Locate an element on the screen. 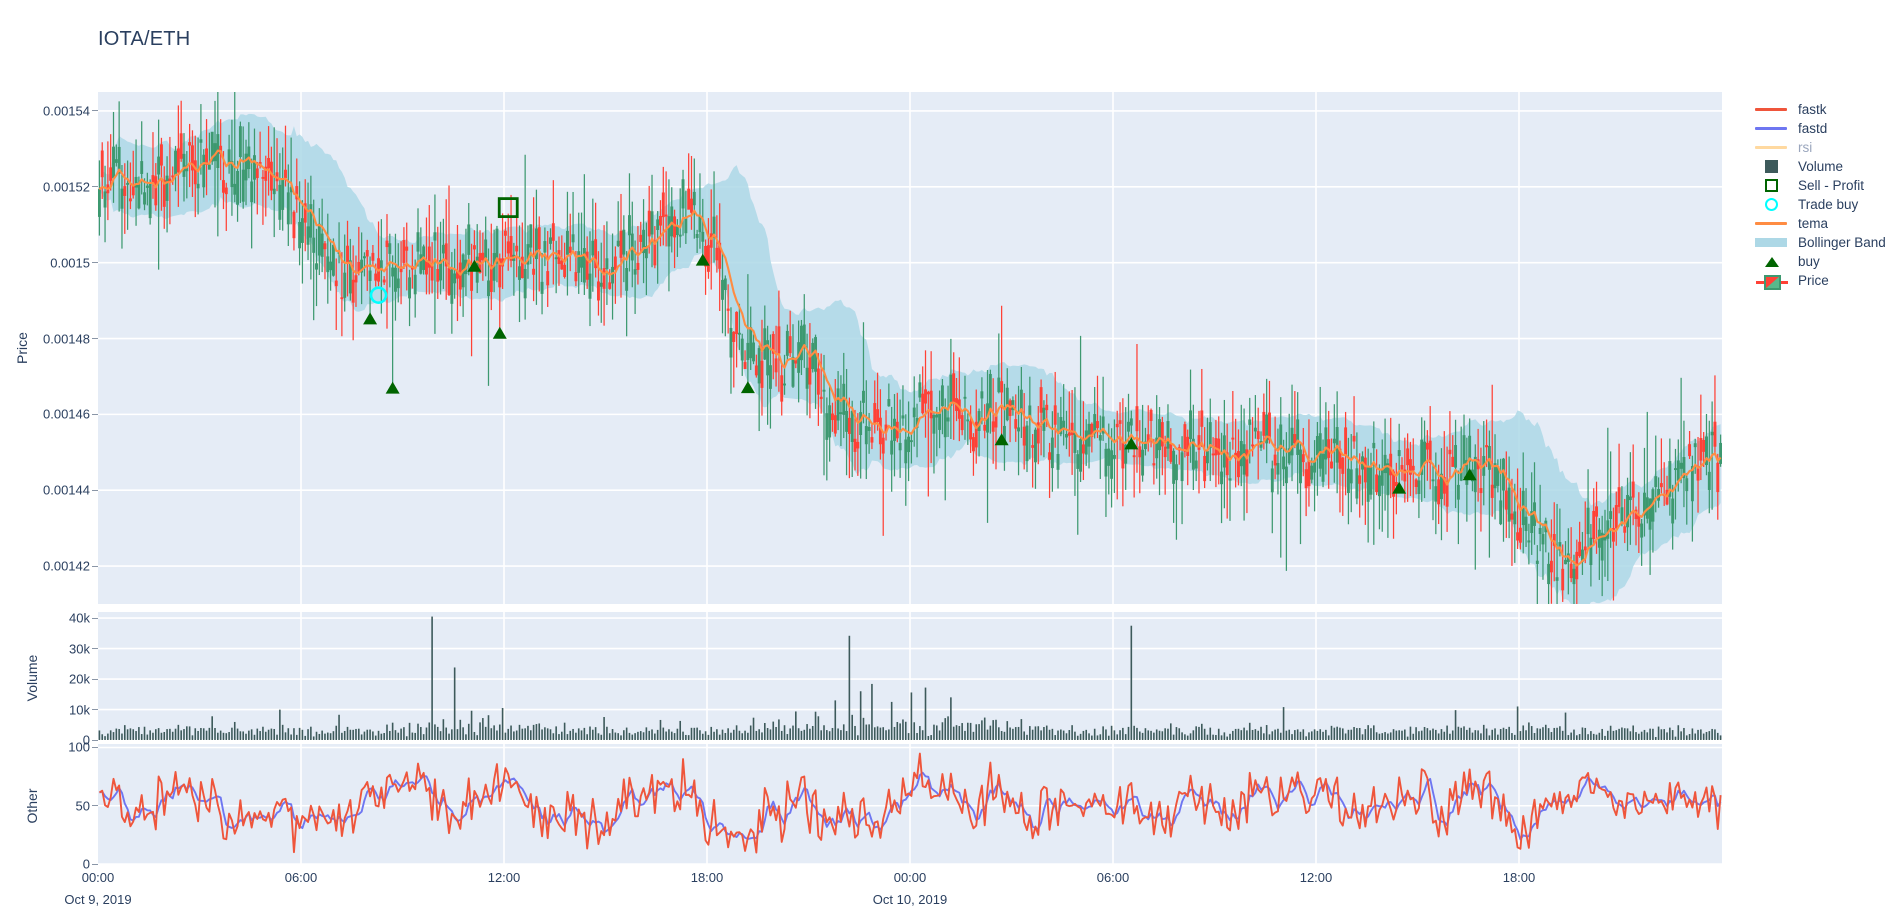  legend-item-tema: tema is located at coordinates (1818, 223).